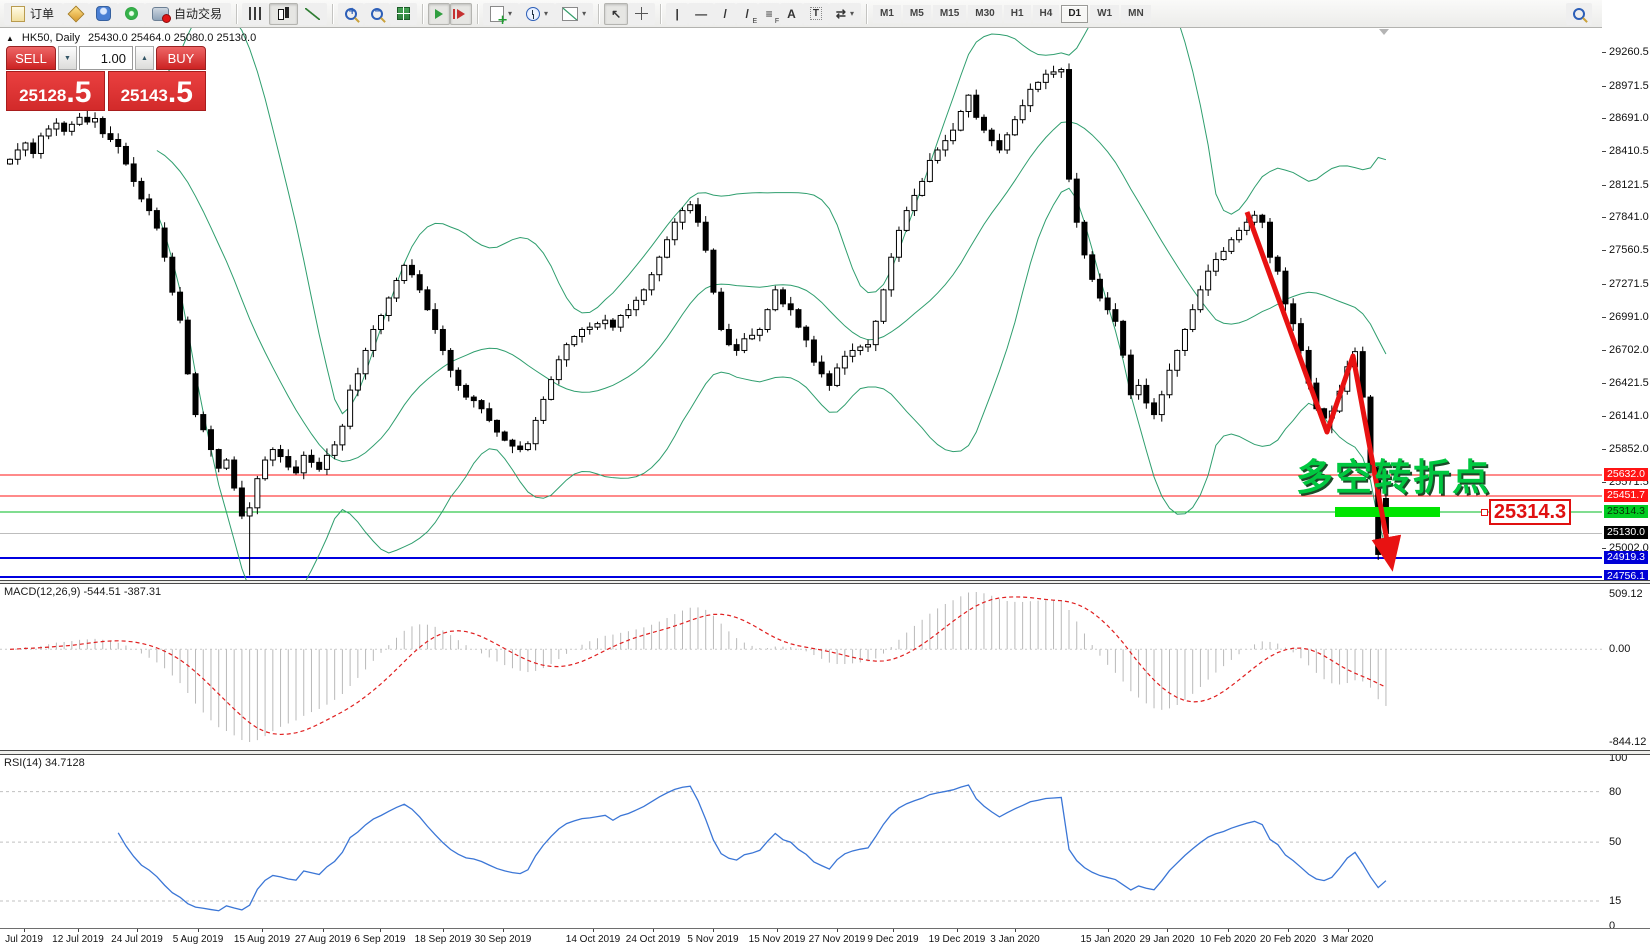 The image size is (1650, 950). Describe the element at coordinates (887, 13) in the screenshot. I see `timeframe-m1: M1` at that location.